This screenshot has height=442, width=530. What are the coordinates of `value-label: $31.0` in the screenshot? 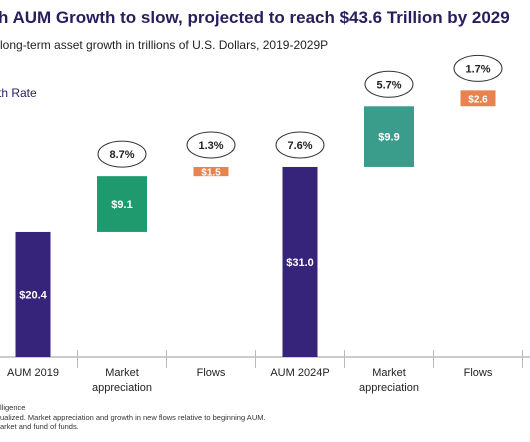 It's located at (300, 263).